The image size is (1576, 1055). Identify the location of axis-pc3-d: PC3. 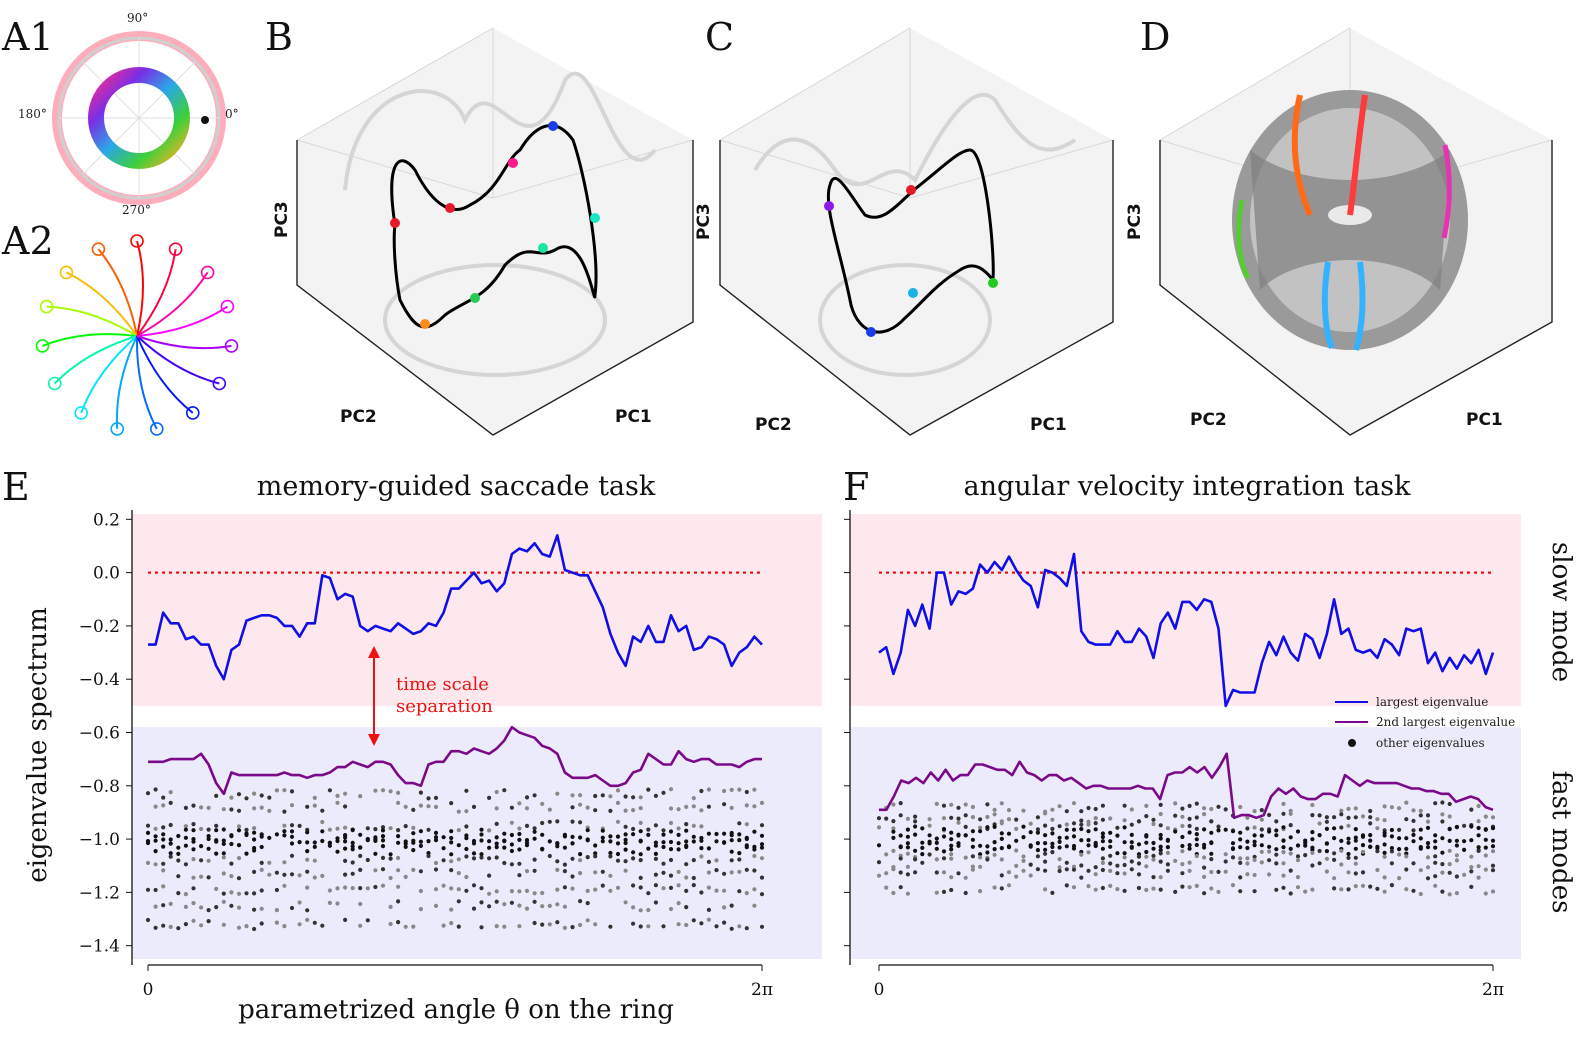
(1135, 221).